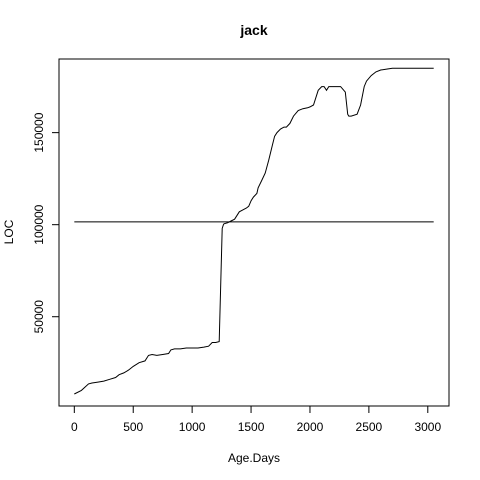  I want to click on y-tick-label-150000: 150000, so click(39, 132).